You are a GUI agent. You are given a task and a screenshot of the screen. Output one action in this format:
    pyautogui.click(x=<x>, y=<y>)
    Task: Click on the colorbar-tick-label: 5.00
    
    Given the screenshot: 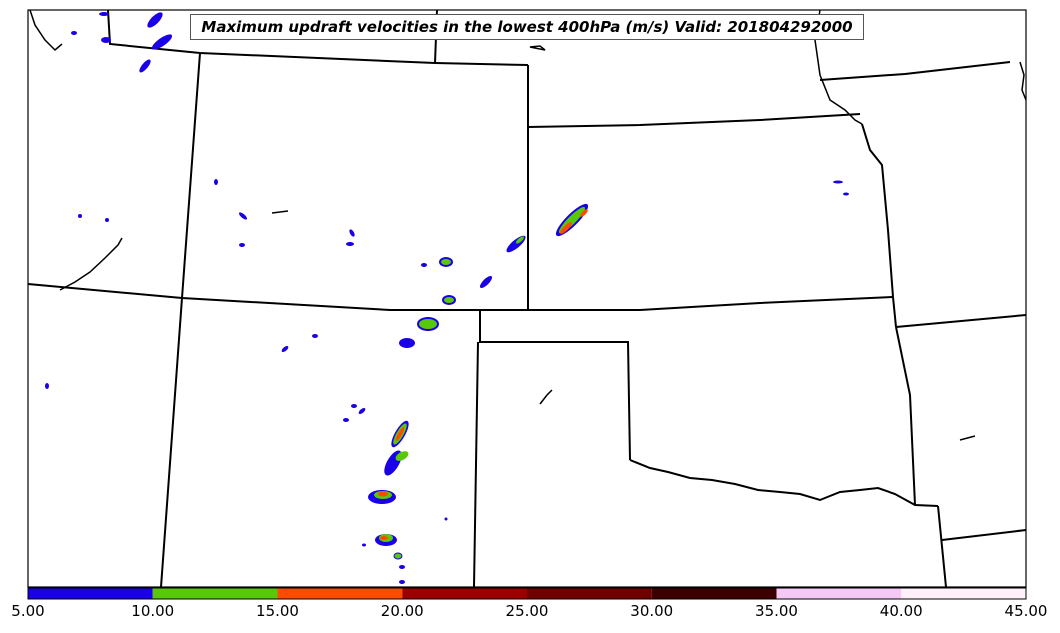 What is the action you would take?
    pyautogui.click(x=28, y=611)
    